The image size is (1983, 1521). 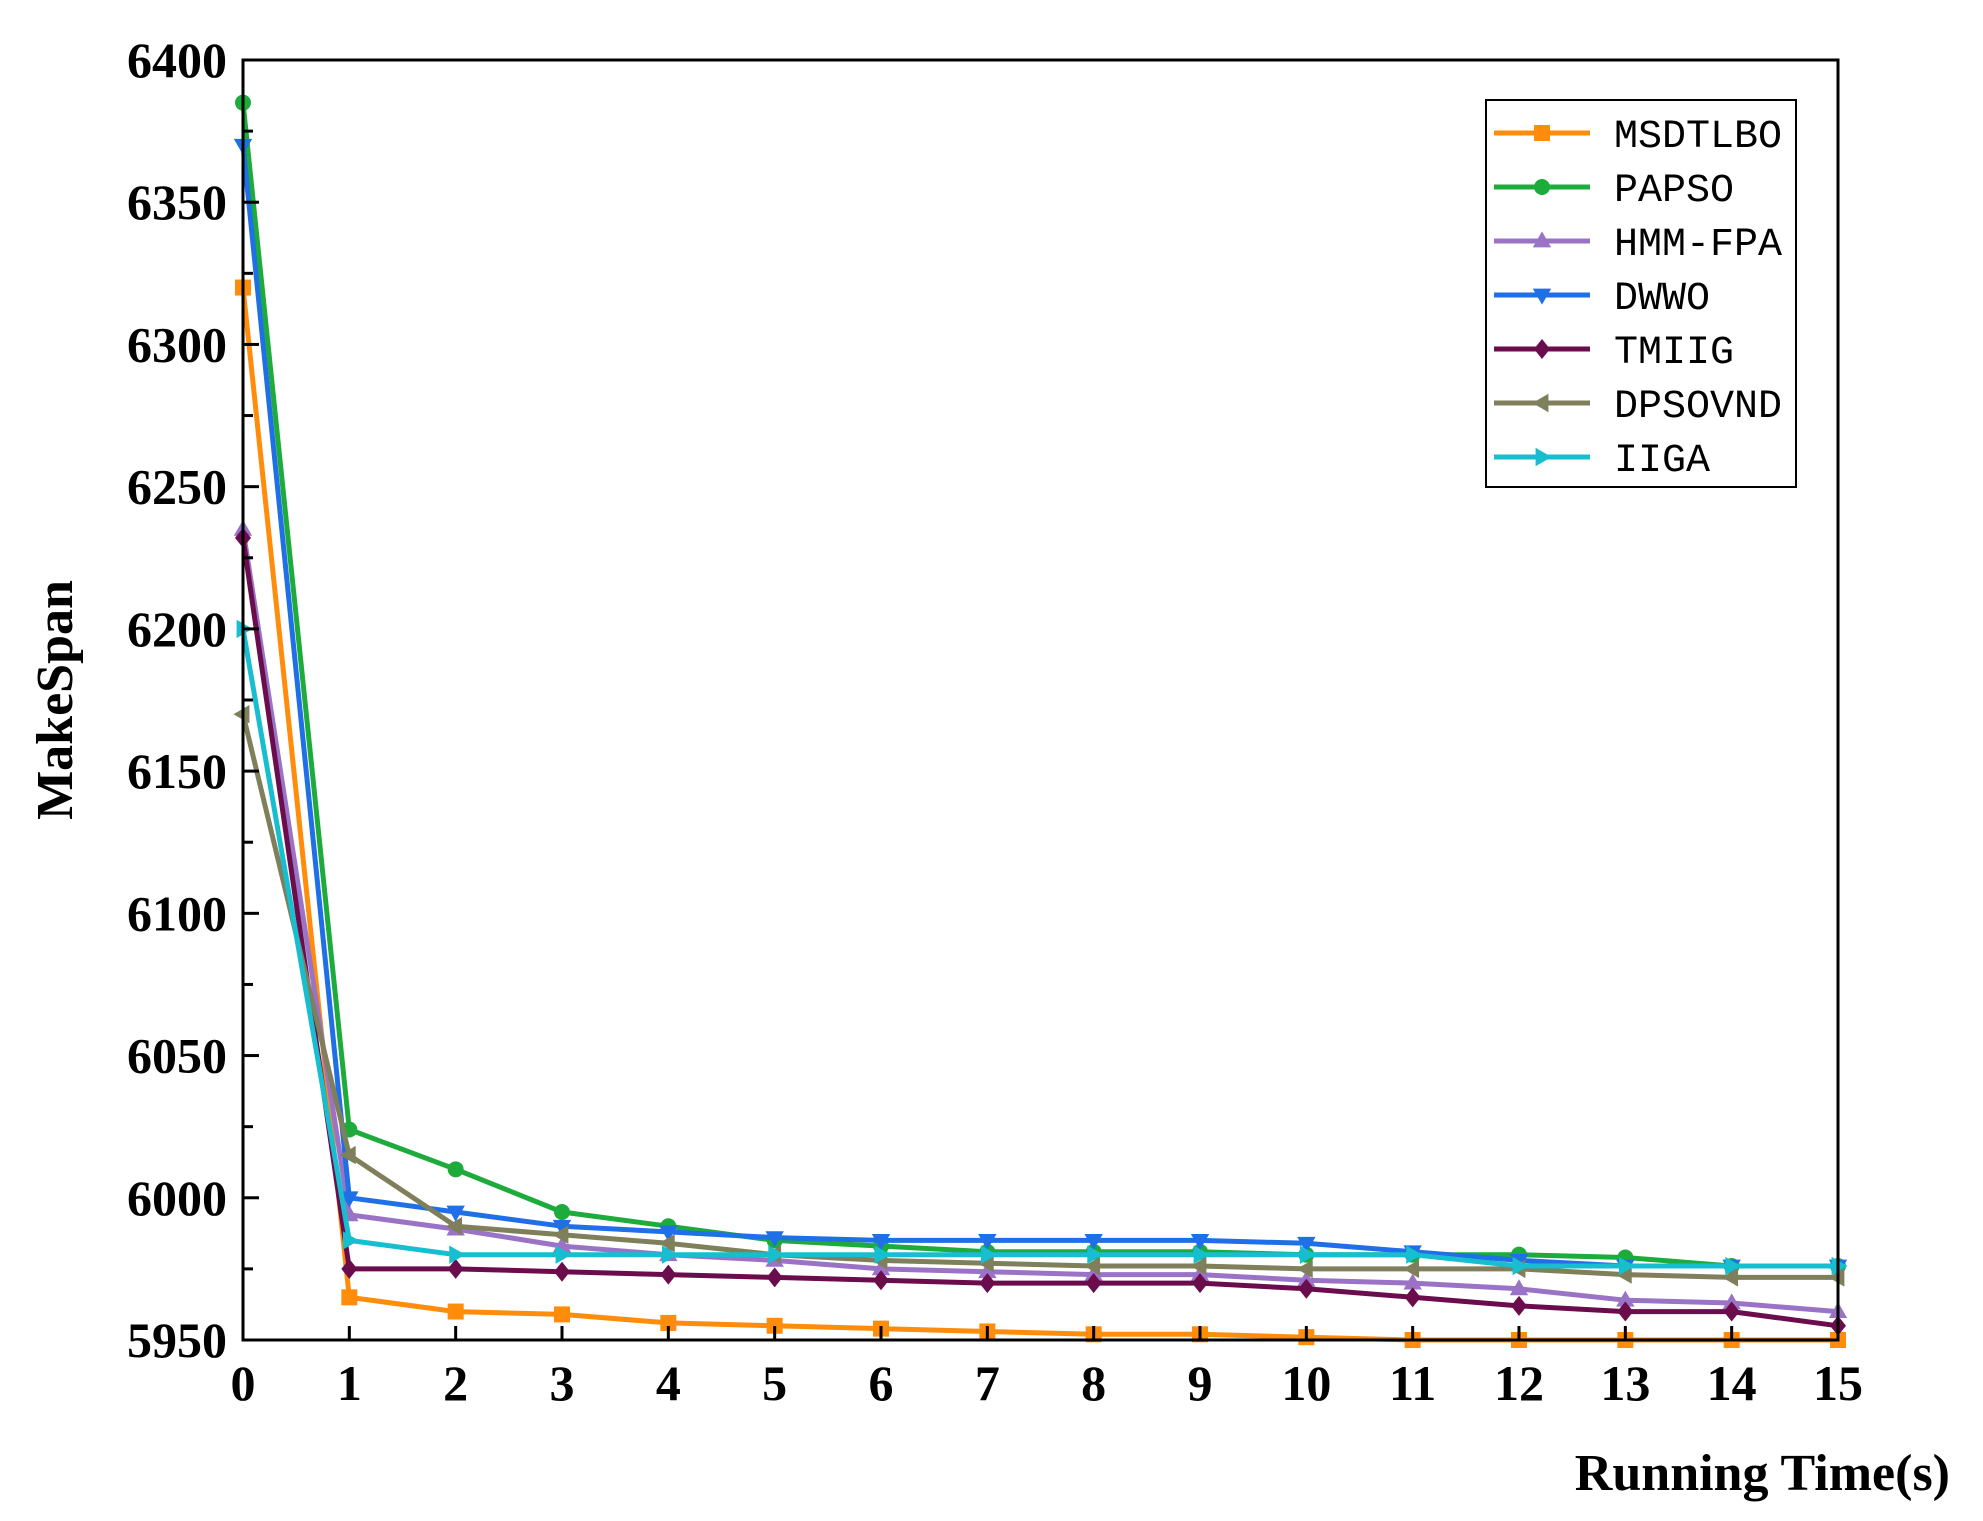 What do you see at coordinates (1638, 245) in the screenshot?
I see `legend-item: HMM-FPA` at bounding box center [1638, 245].